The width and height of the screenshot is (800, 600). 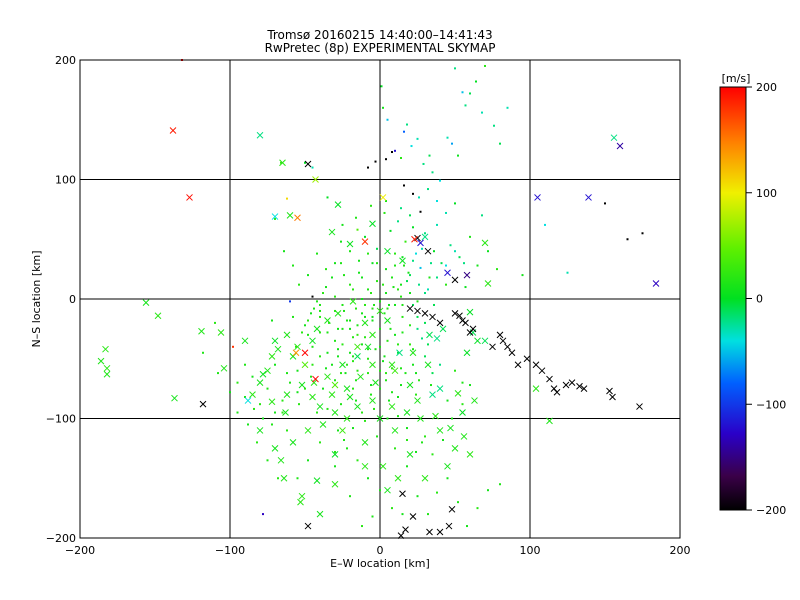 What do you see at coordinates (380, 48) in the screenshot?
I see `chart-subtitle: RwPretec (8p) EXPERIMENTAL SKYMAP` at bounding box center [380, 48].